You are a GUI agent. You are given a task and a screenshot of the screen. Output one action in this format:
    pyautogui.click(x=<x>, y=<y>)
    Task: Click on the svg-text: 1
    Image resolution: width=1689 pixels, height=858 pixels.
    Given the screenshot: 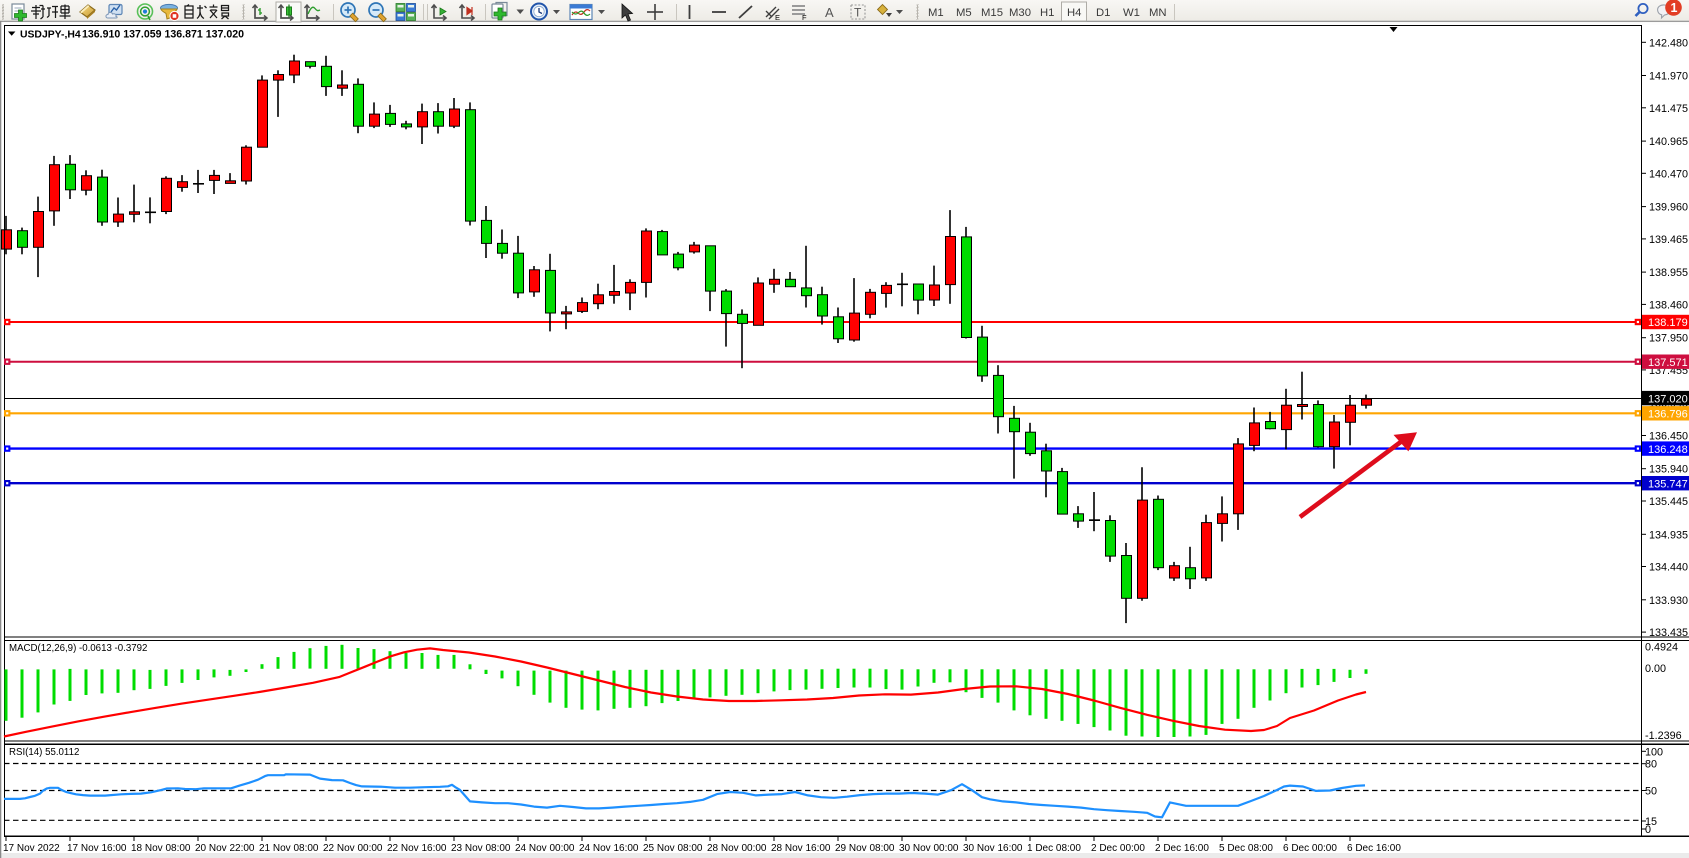 What is the action you would take?
    pyautogui.click(x=1674, y=8)
    